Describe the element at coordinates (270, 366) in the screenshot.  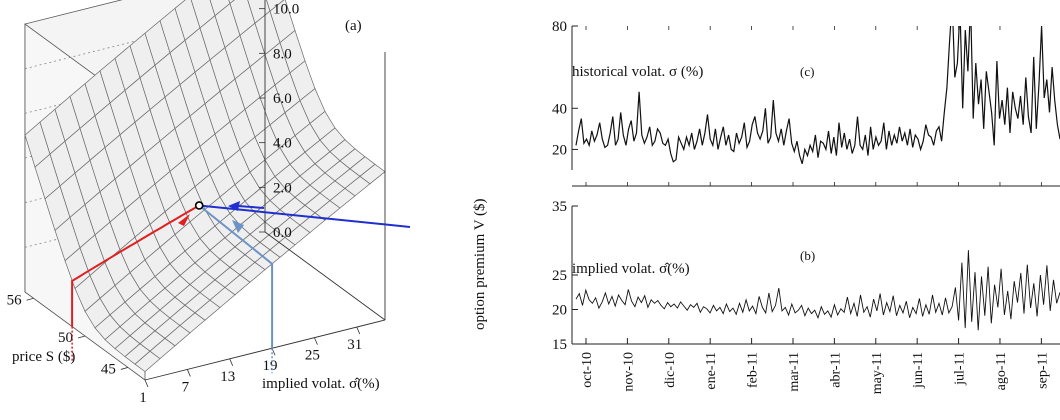
I see `x-tick-label: 19` at that location.